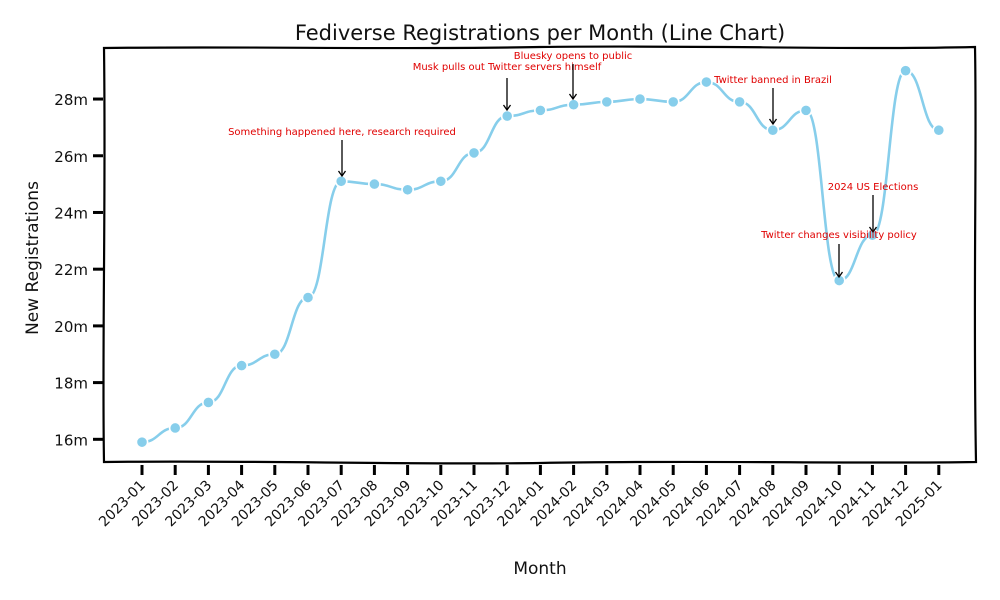  I want to click on annotation-label: Twitter changes visibility policy, so click(838, 235).